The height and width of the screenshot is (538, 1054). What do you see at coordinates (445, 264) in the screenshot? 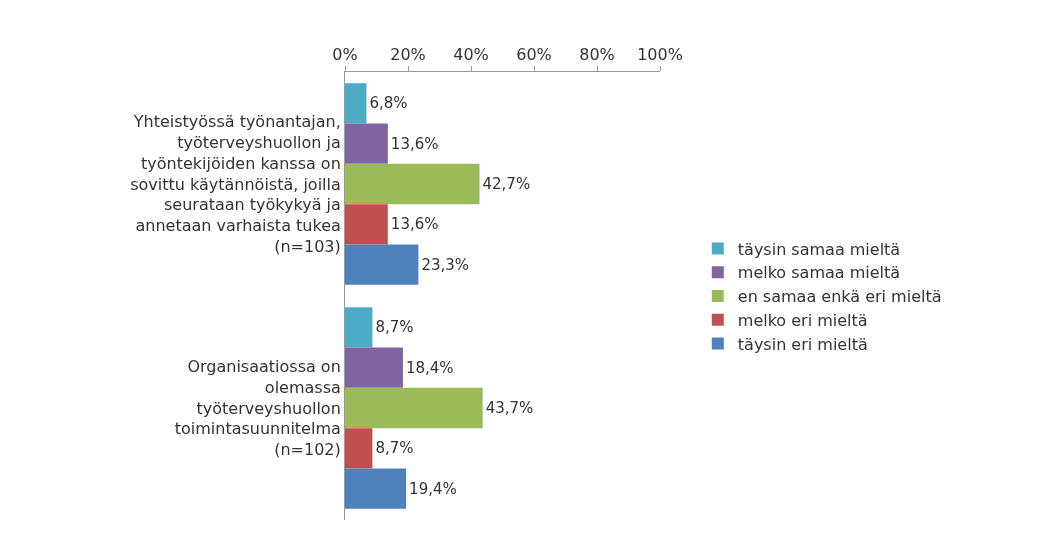
I see `data-label: 23,3%` at bounding box center [445, 264].